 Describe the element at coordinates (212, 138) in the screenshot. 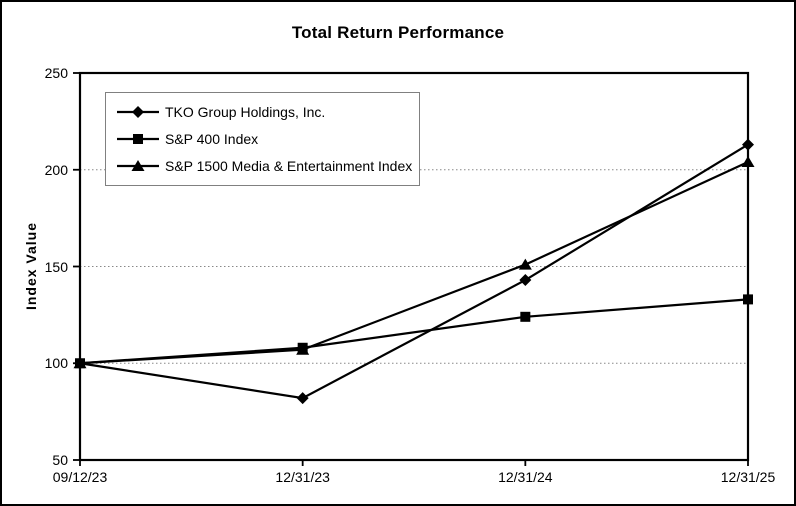

I see `legend-item-label: S&P 400 Index` at that location.